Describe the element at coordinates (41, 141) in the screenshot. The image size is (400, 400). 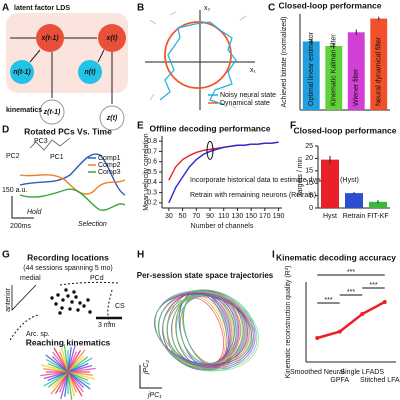
I see `pc-label: PC3` at that location.